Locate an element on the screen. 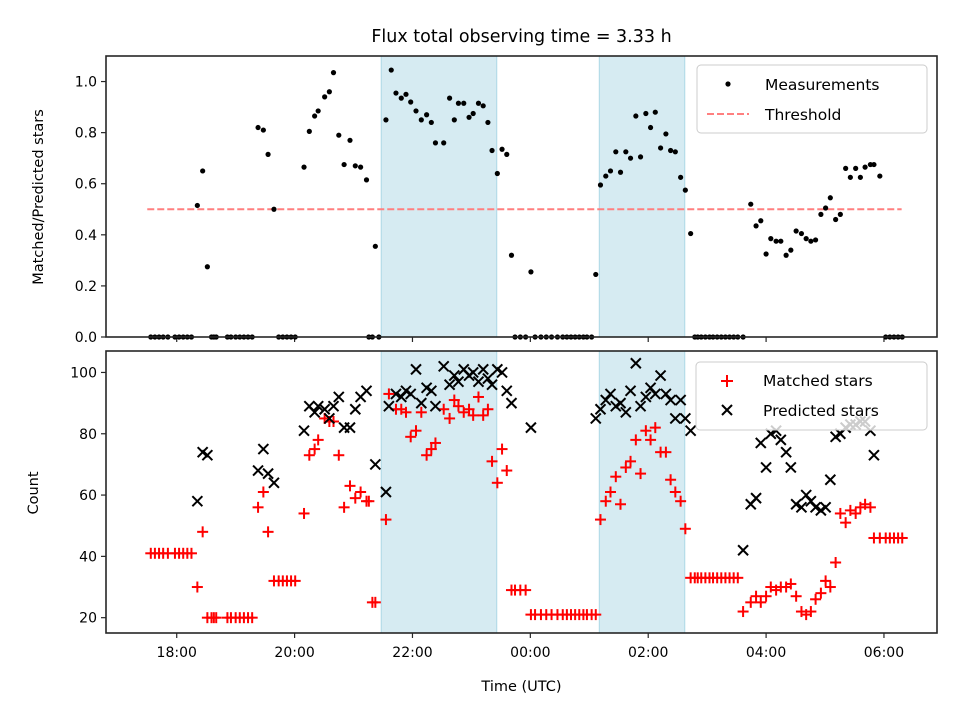 The width and height of the screenshot is (960, 720). bottom-legend-box is located at coordinates (811, 396).